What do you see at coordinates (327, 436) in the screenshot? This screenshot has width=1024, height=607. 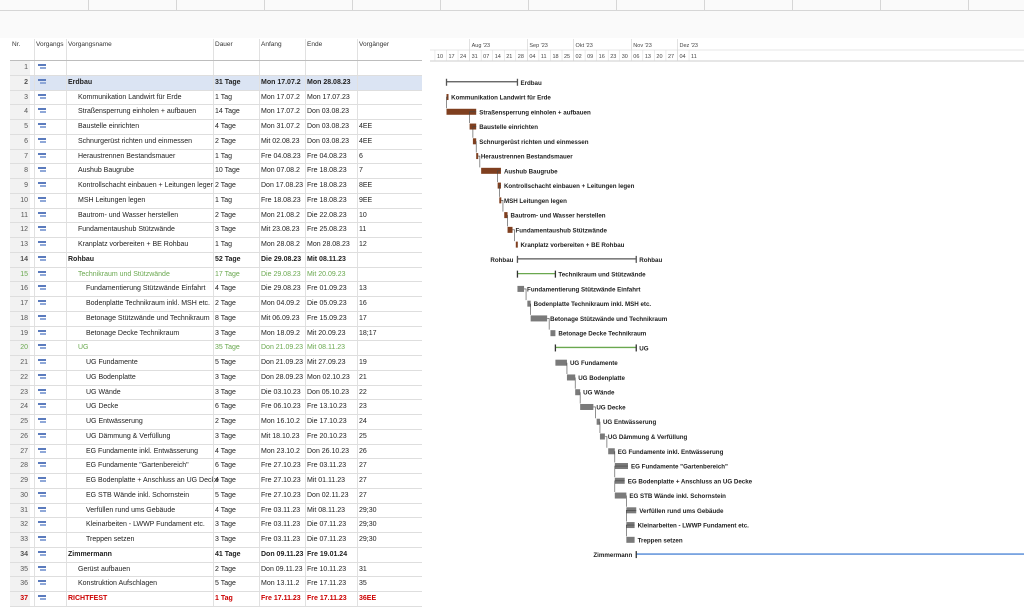 I see `task-end: Fre 20.10.23` at bounding box center [327, 436].